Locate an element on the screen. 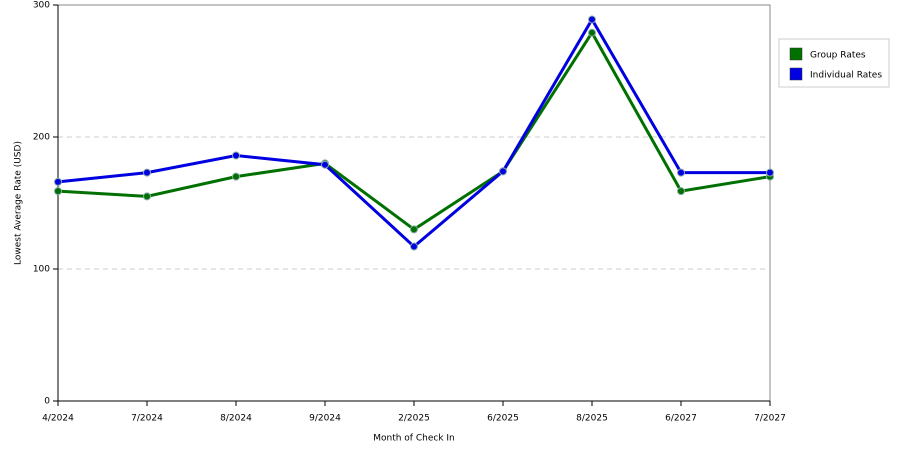 This screenshot has height=450, width=900. y-tick-label: 100 is located at coordinates (41, 270).